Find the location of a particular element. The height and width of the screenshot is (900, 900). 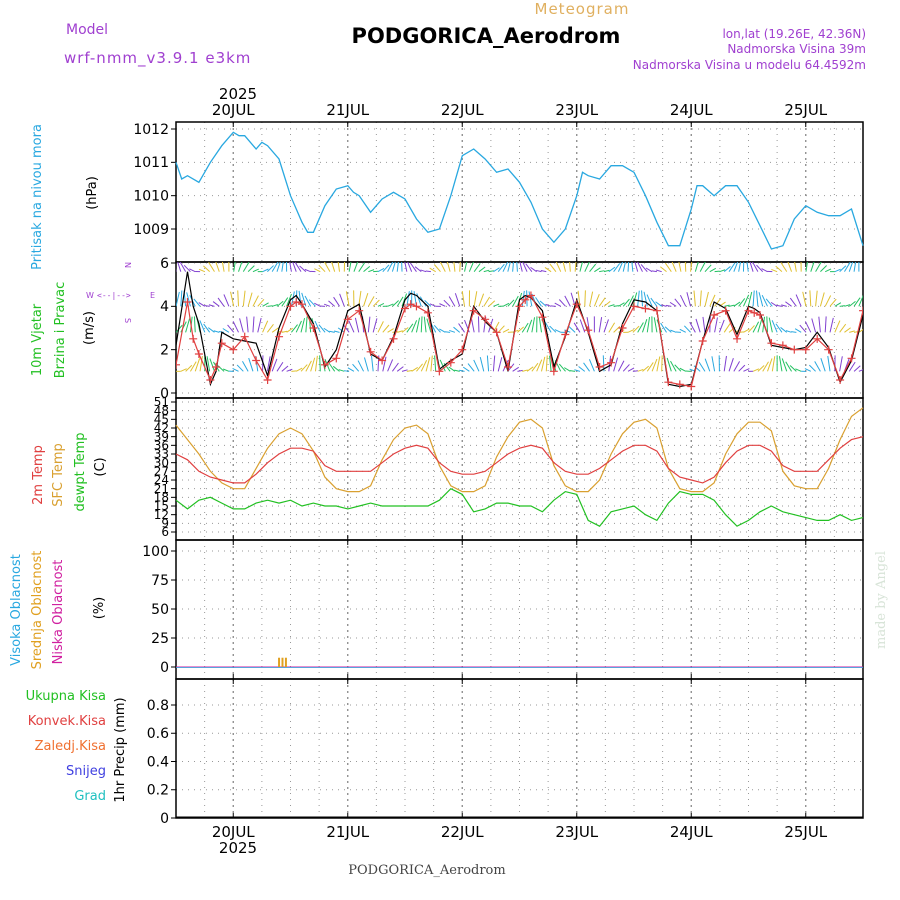

precip-ytick-label: 0 is located at coordinates (164, 819).